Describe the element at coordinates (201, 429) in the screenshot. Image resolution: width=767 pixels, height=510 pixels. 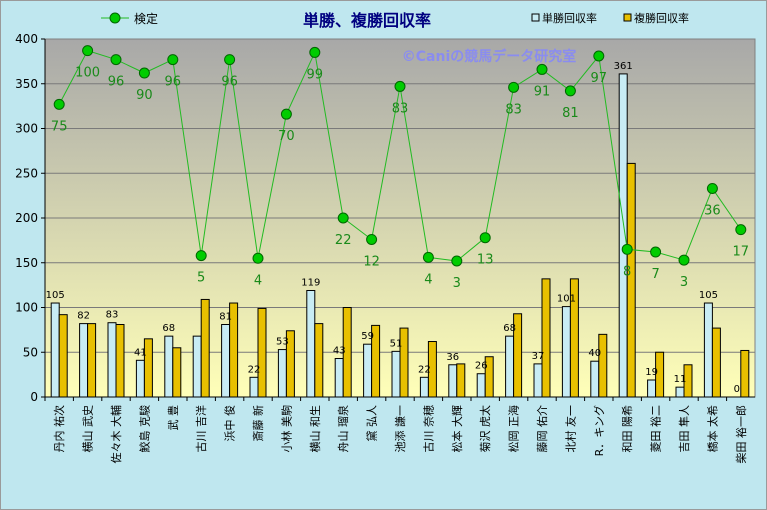
I see `x-tick-label: 古川 吉洋` at that location.